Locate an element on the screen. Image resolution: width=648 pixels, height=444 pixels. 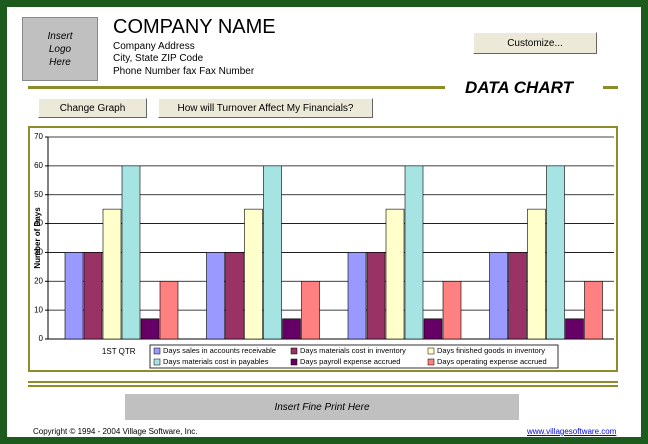
change-graph-button: Change Graph is located at coordinates (92, 108).